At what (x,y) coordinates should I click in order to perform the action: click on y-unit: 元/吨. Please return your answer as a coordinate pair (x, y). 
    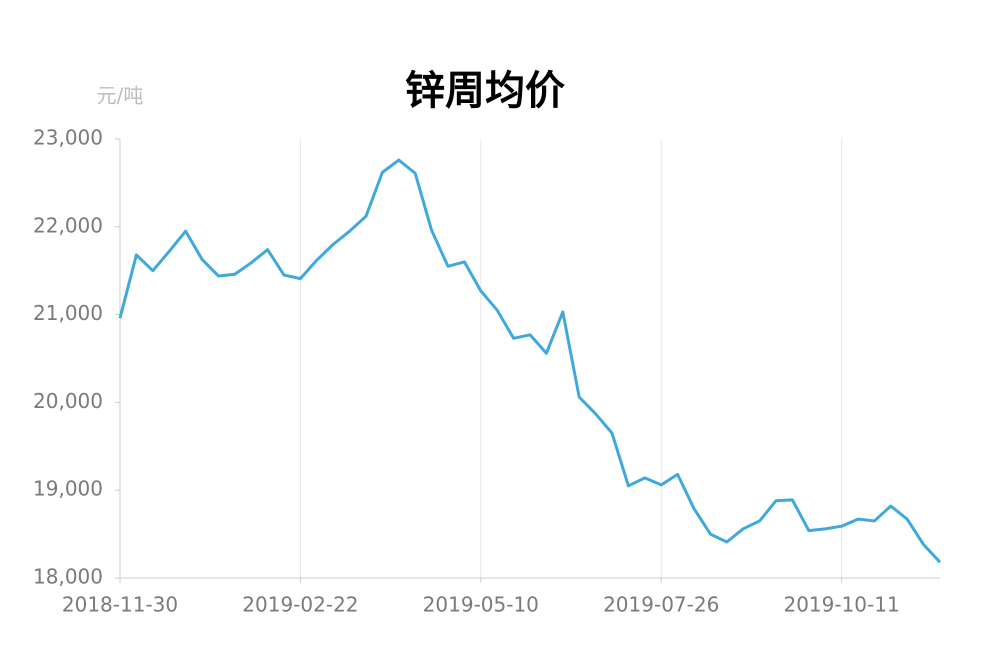
    Looking at the image, I should click on (120, 96).